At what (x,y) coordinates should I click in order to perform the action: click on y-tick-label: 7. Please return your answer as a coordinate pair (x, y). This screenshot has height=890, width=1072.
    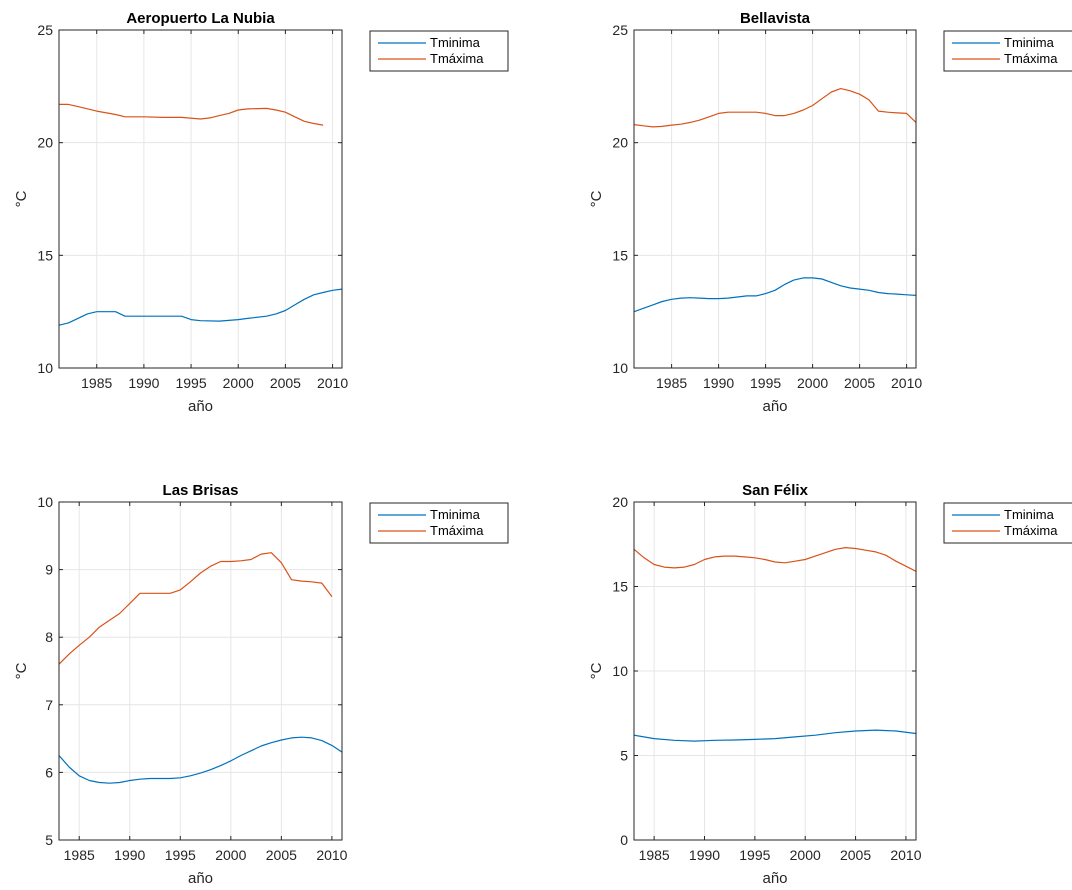
    Looking at the image, I should click on (49, 705).